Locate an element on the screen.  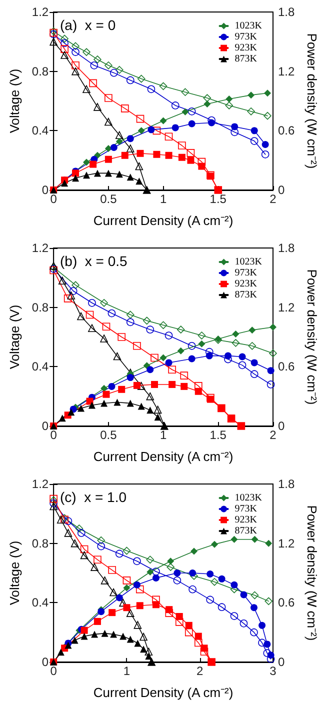
legend-label: 923K is located at coordinates (246, 520).